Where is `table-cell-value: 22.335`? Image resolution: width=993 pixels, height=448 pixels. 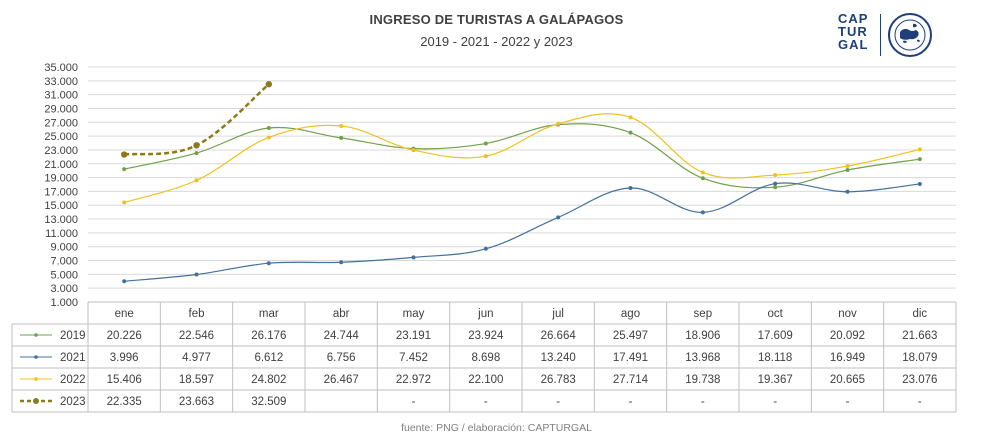 table-cell-value: 22.335 is located at coordinates (124, 402).